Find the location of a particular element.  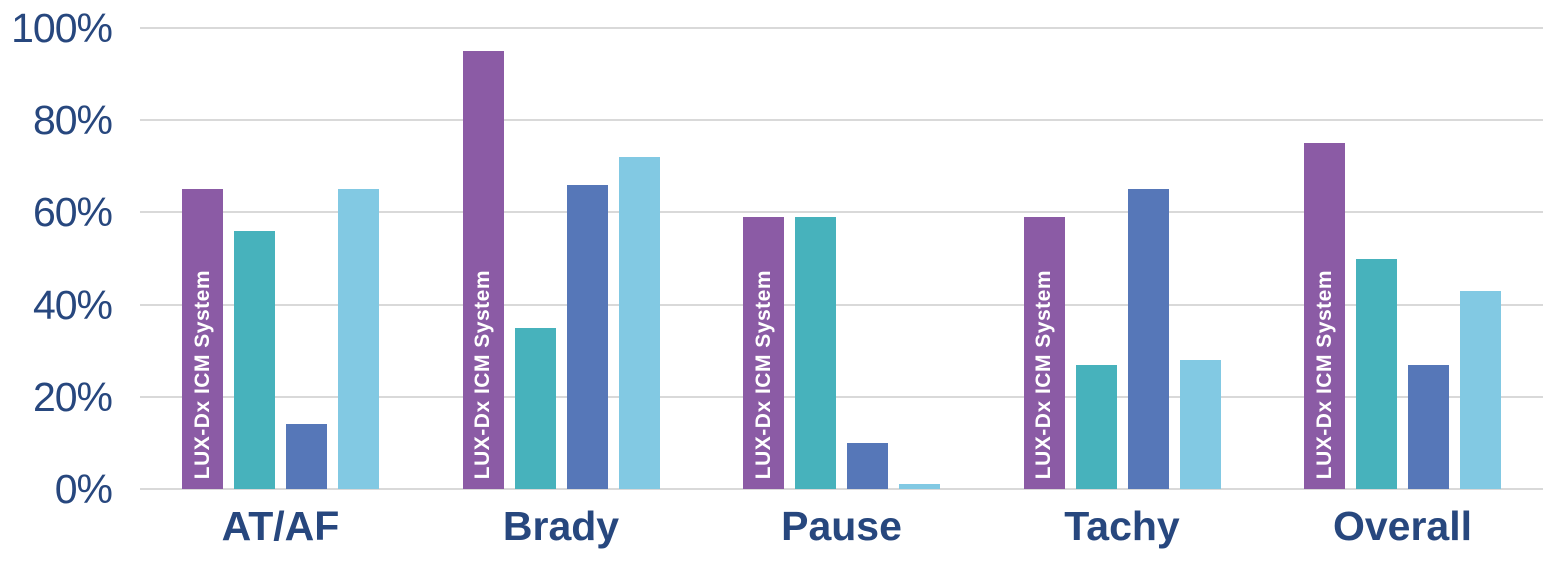

category-label: Brady is located at coordinates (561, 526).